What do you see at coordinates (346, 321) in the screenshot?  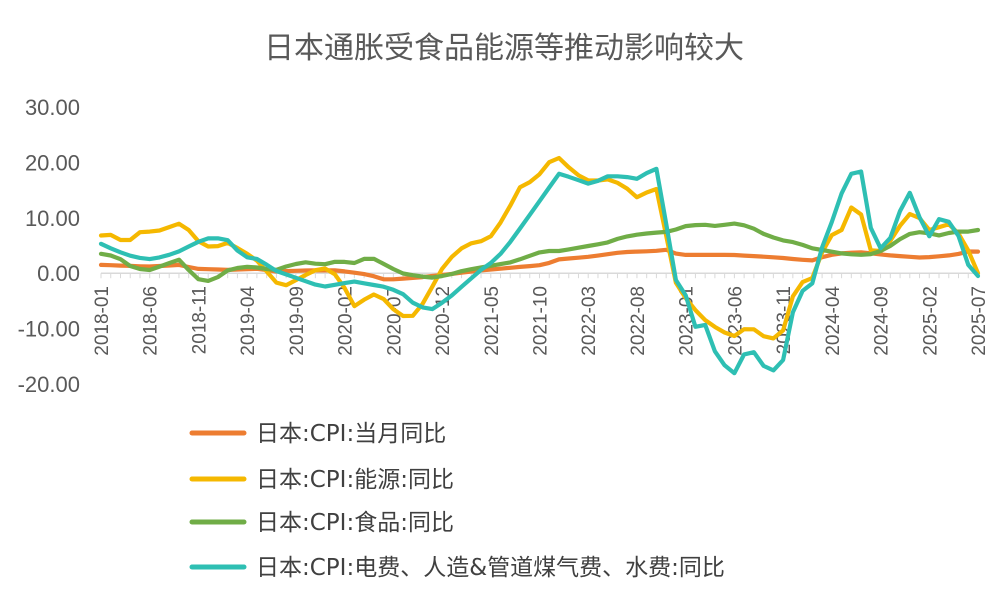 I see `x-tick-label: 2020-02` at bounding box center [346, 321].